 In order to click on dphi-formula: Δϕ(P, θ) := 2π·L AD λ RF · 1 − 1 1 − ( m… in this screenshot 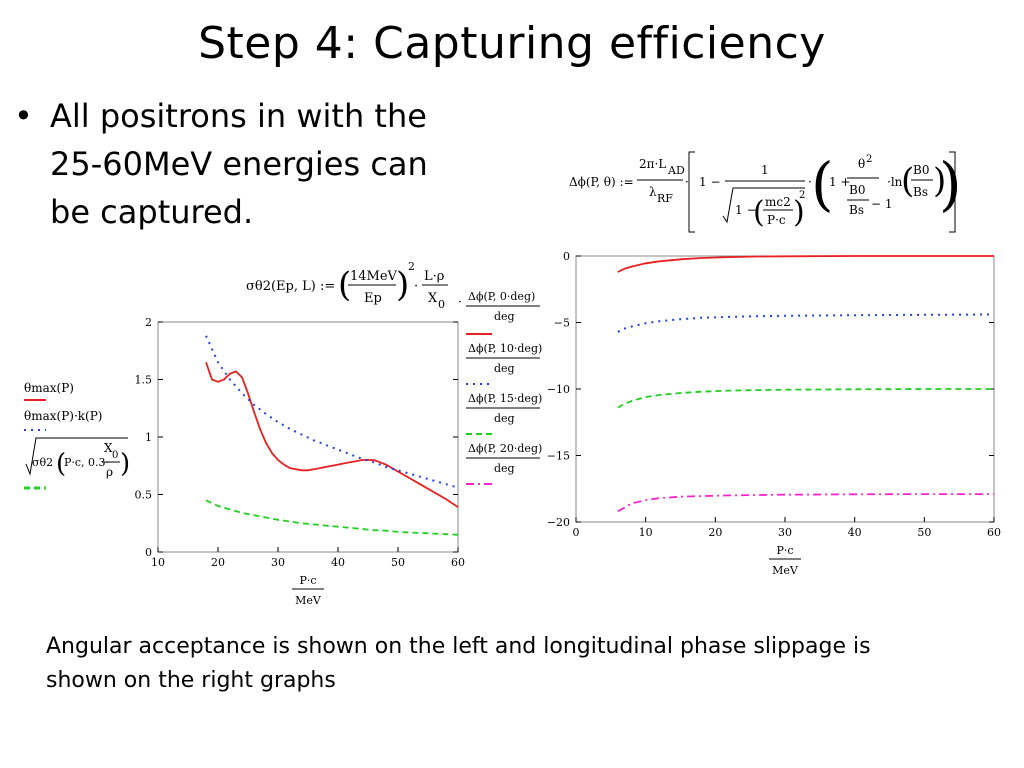, I will do `click(765, 191)`.